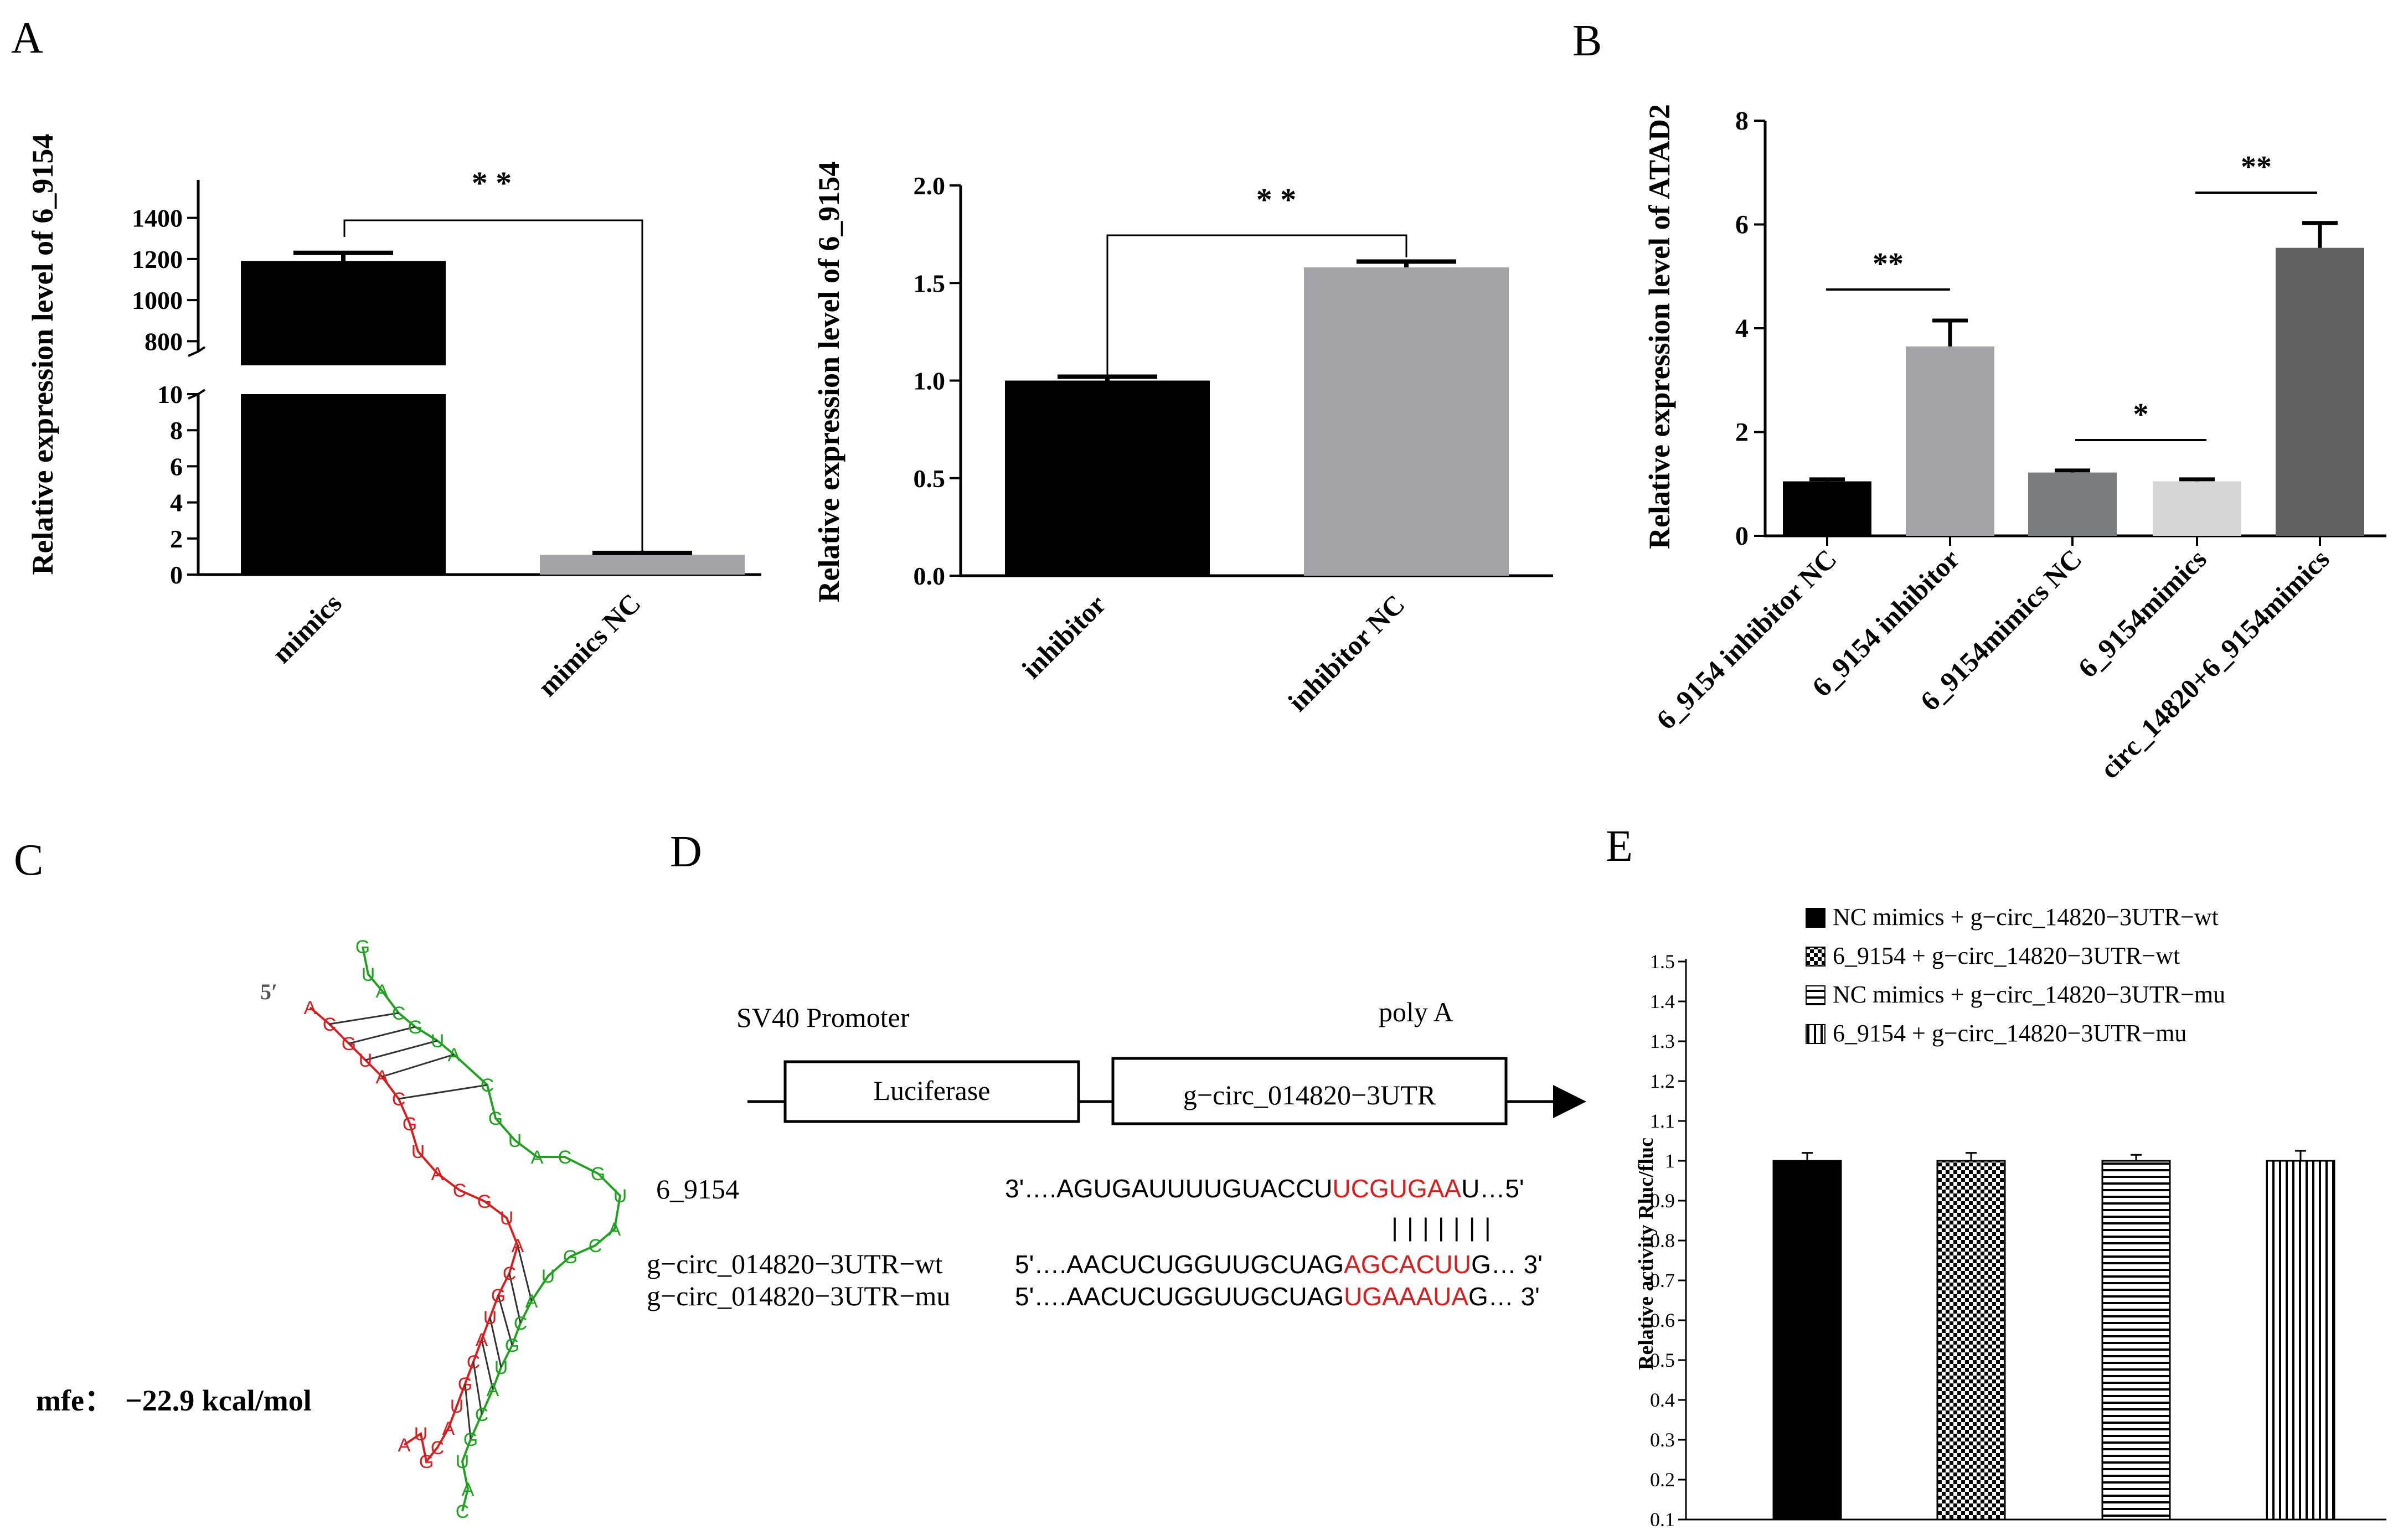 This screenshot has width=2398, height=1540. I want to click on mu-name: g−circ_014820−3UTR−mu, so click(798, 1296).